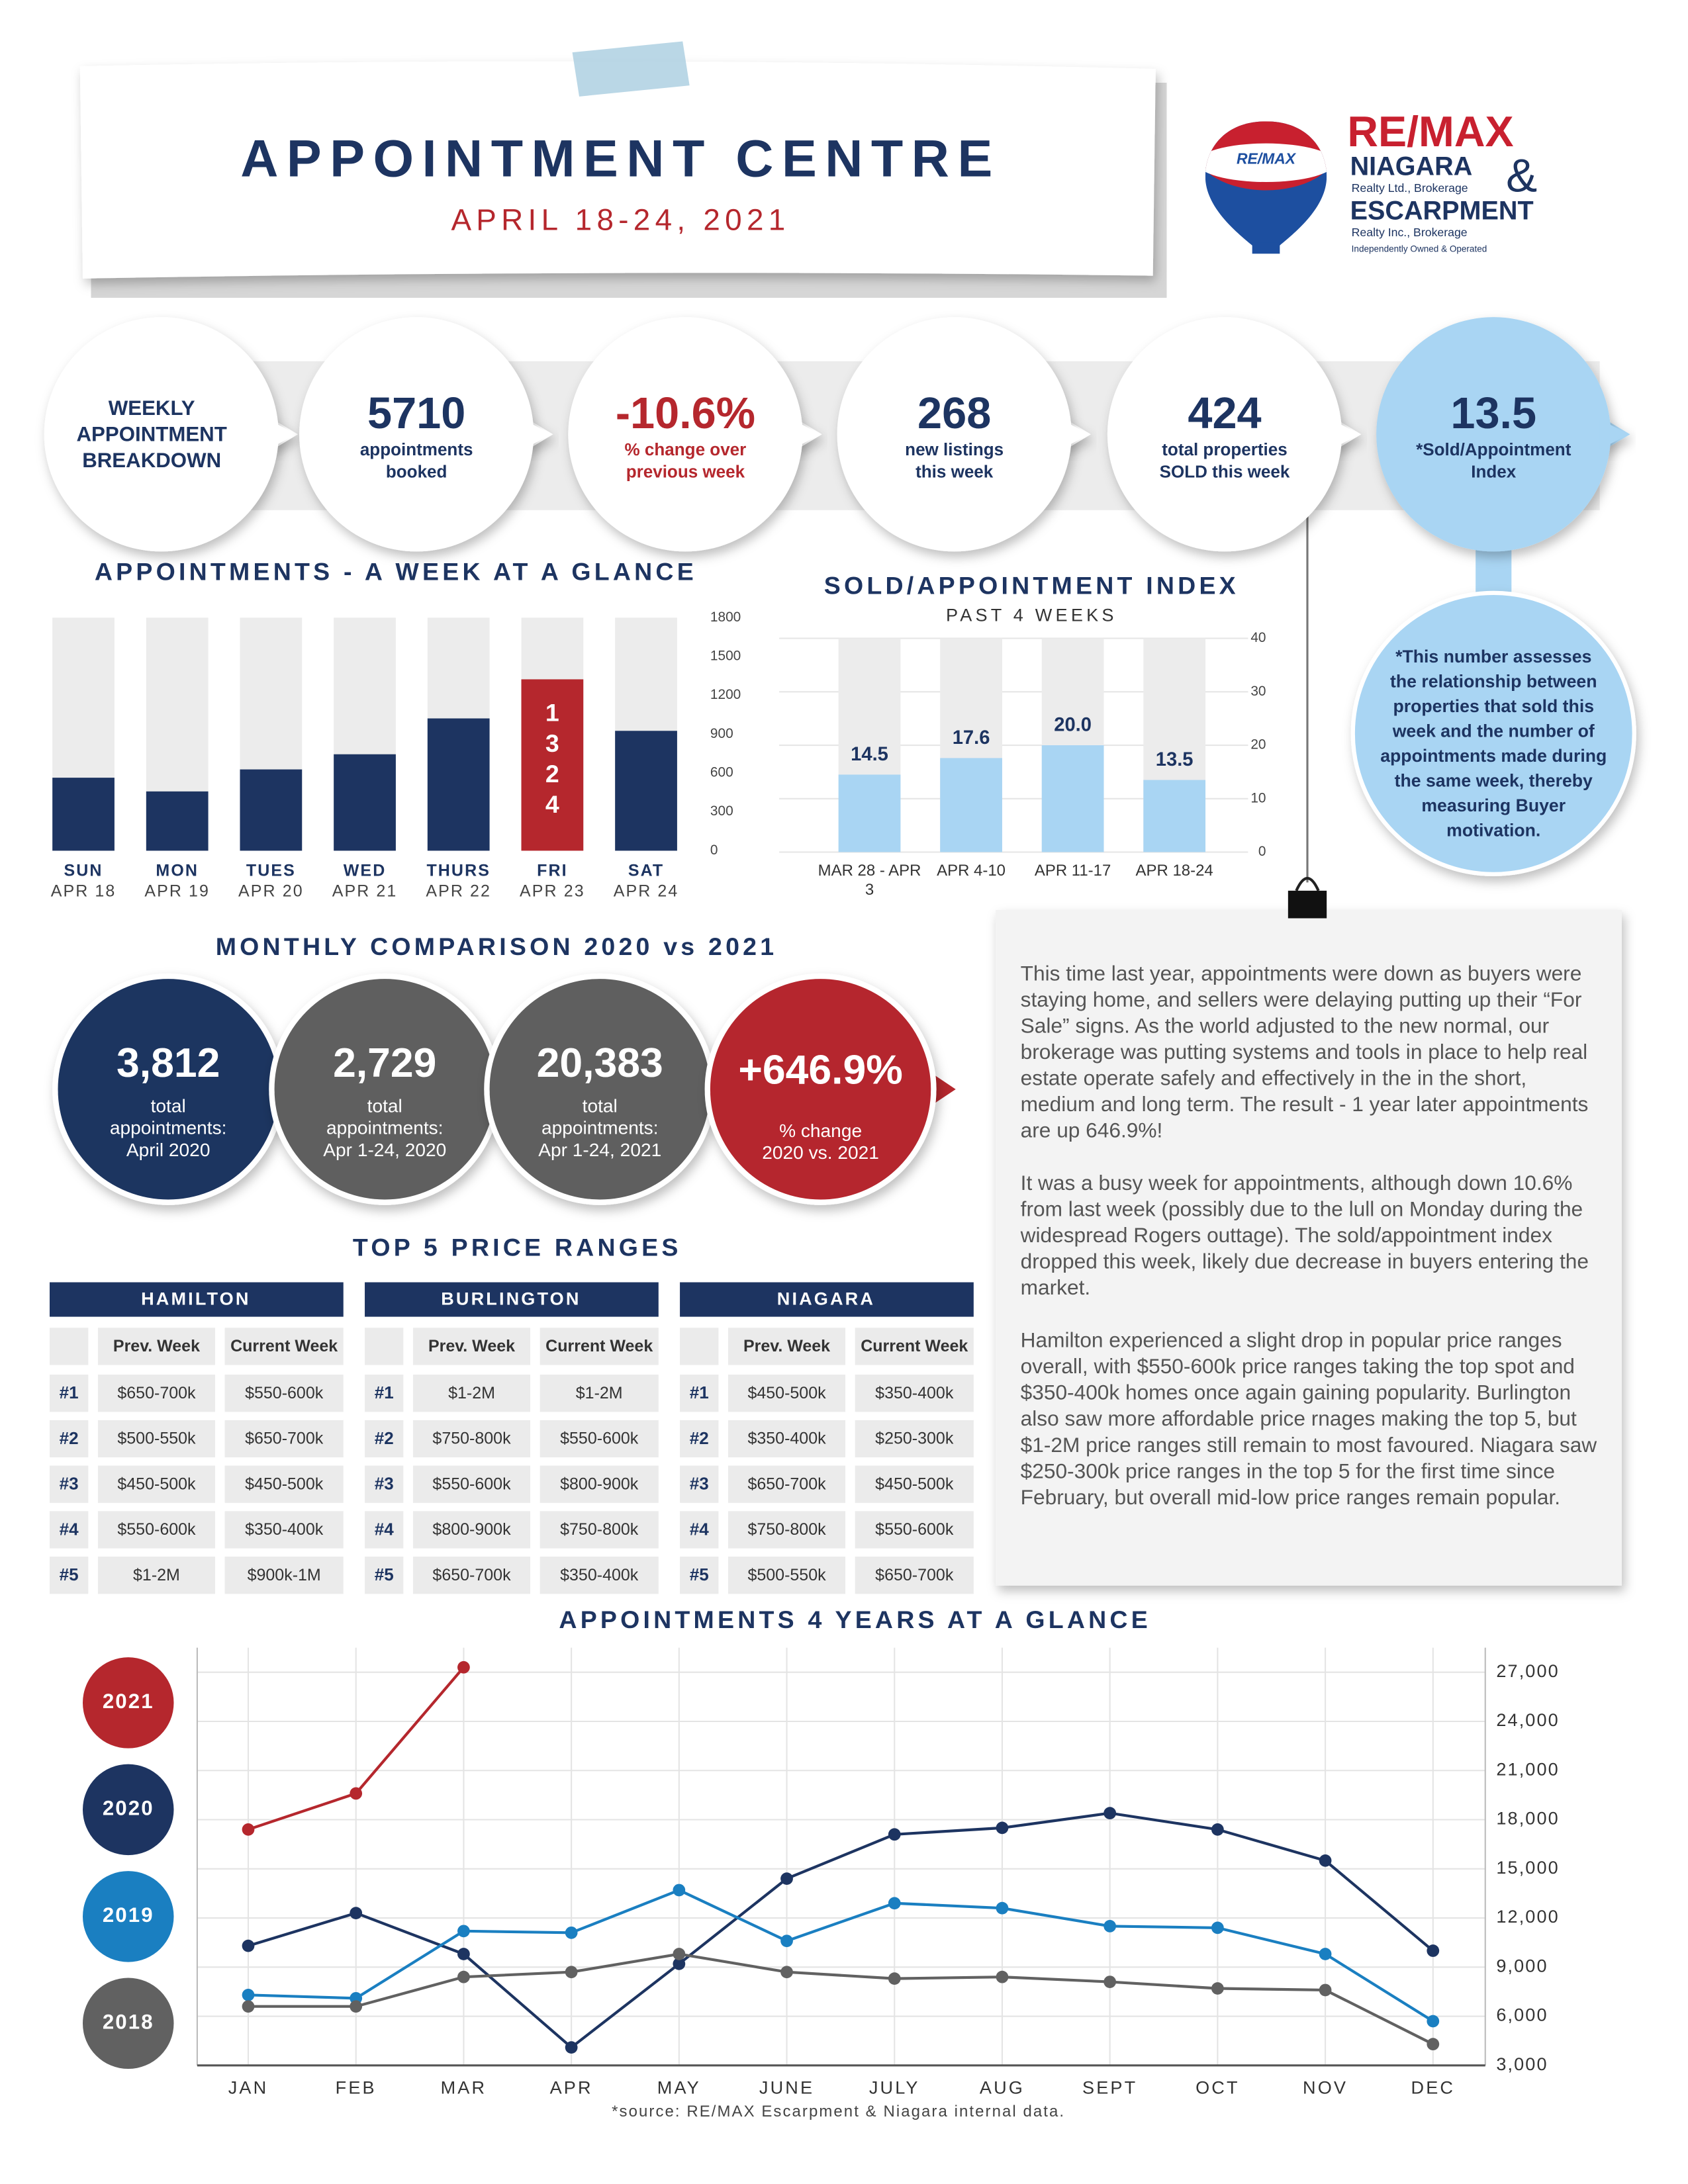  I want to click on stat-label: appointments, so click(416, 449).